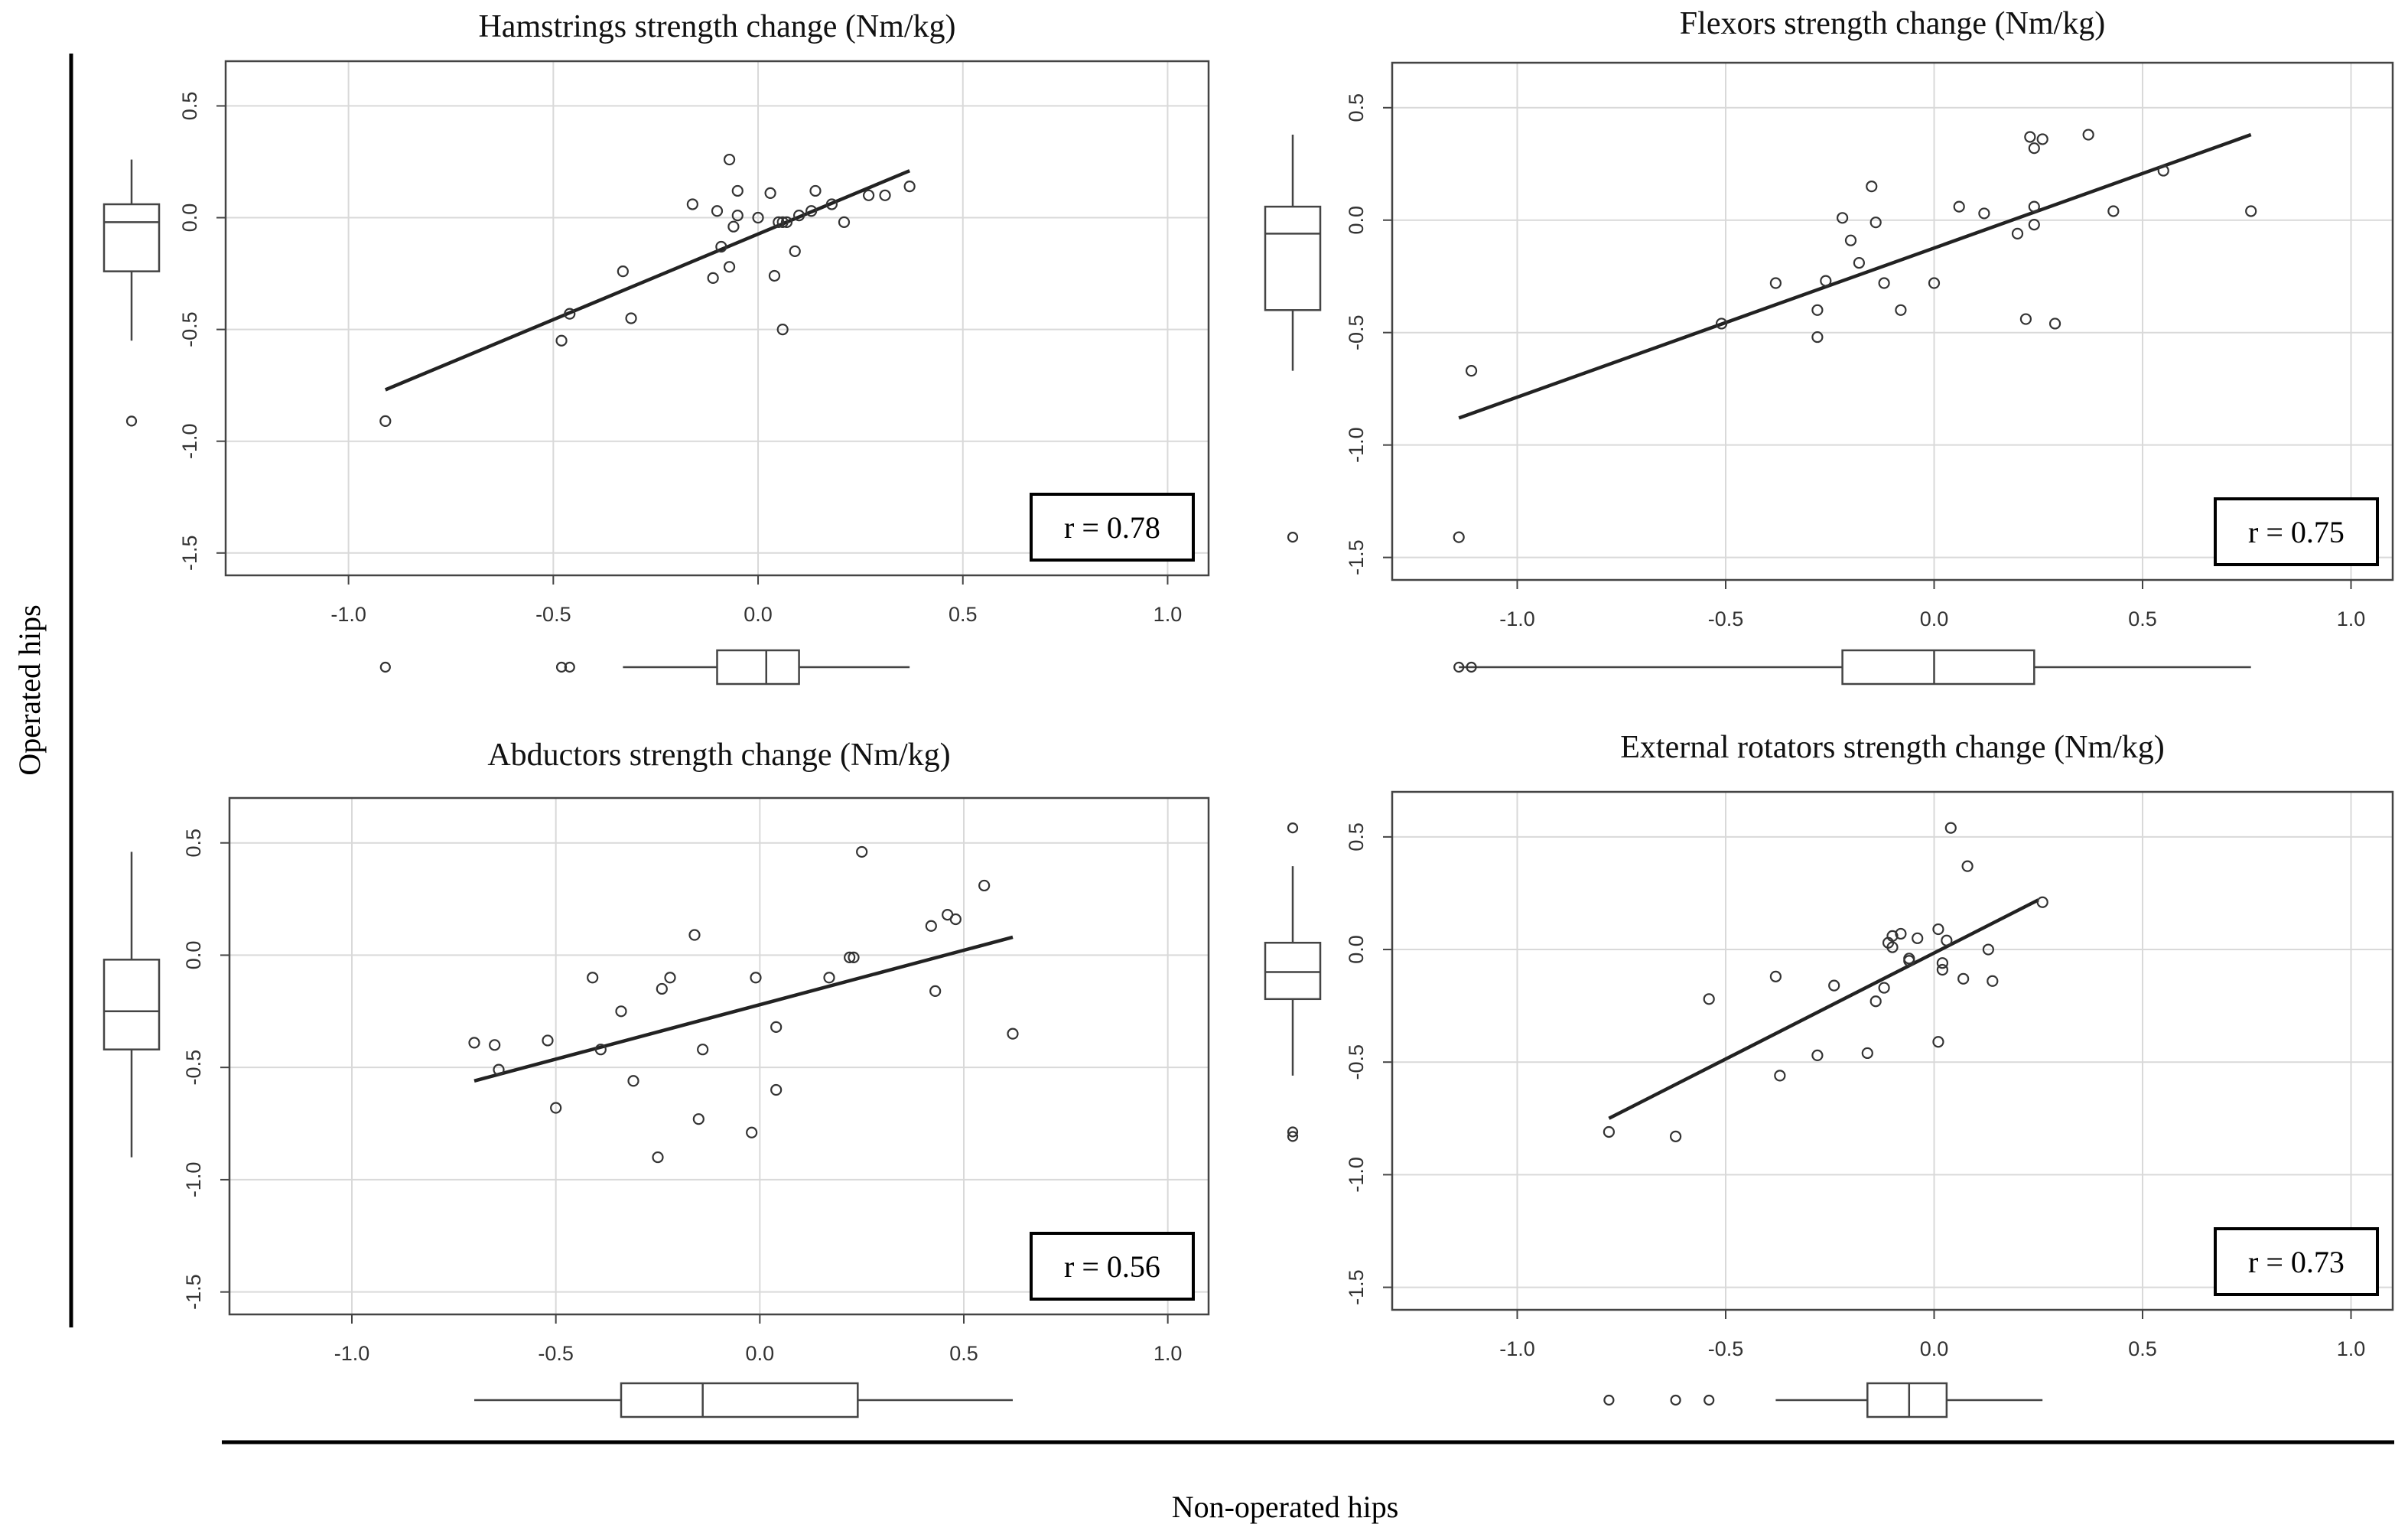 The width and height of the screenshot is (2408, 1534). What do you see at coordinates (1168, 1354) in the screenshot?
I see `x-tick-label: 1.0` at bounding box center [1168, 1354].